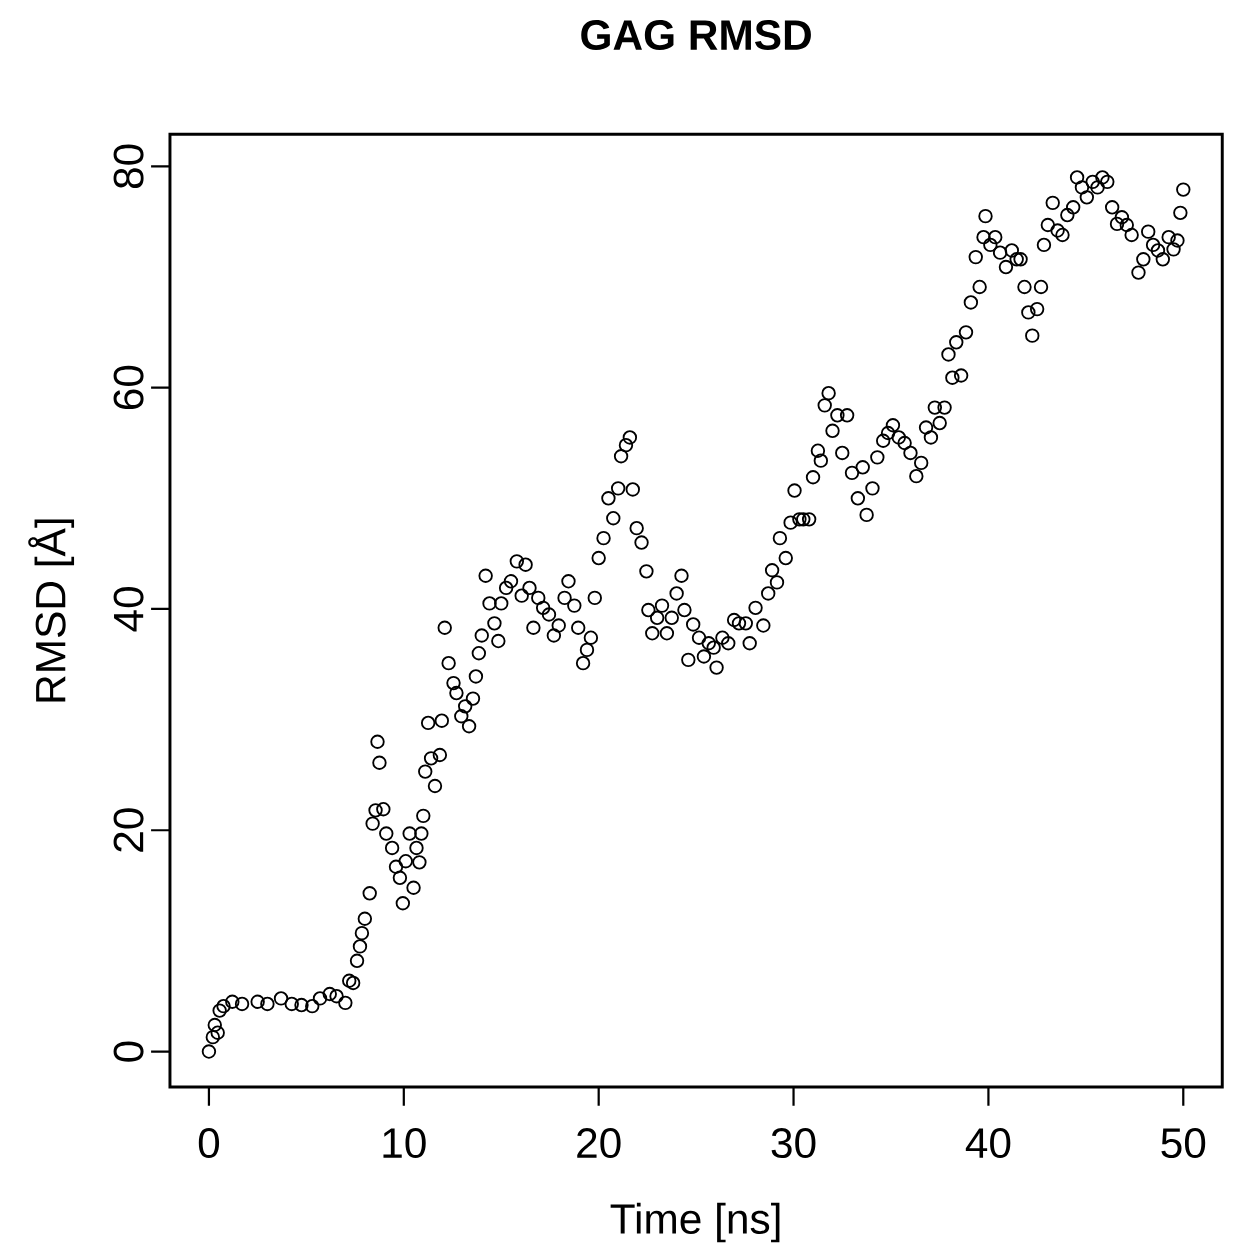  What do you see at coordinates (696, 35) in the screenshot?
I see `chart-title: GAG RMSD` at bounding box center [696, 35].